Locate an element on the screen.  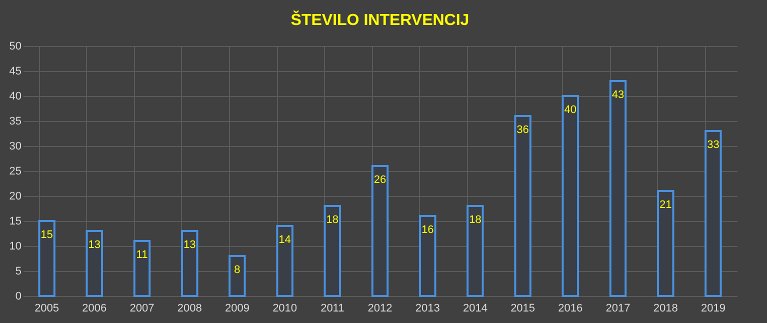
data-label: 15 is located at coordinates (46, 235).